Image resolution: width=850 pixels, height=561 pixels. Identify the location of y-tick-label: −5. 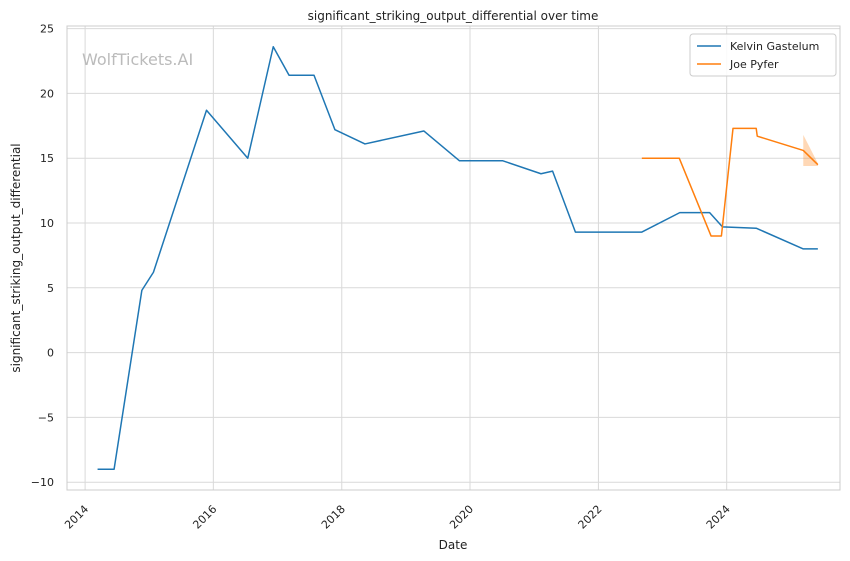
(46, 417).